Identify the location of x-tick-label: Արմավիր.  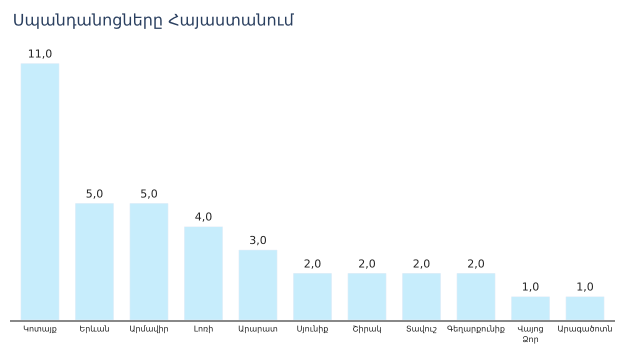
(149, 329).